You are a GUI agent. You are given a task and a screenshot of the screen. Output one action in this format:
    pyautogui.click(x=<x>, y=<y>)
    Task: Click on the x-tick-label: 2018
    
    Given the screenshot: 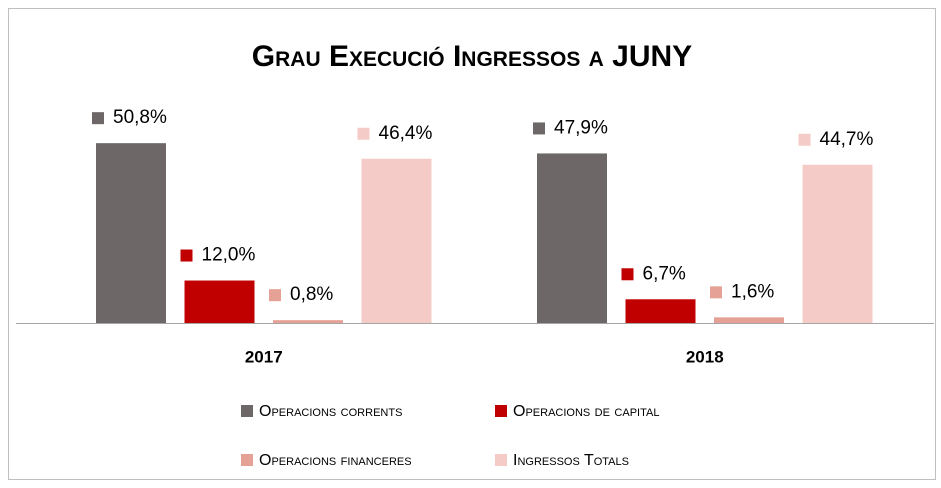 What is the action you would take?
    pyautogui.click(x=705, y=356)
    